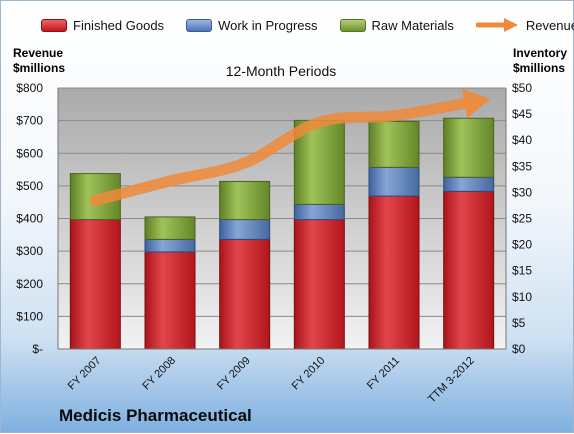 The width and height of the screenshot is (574, 434). Describe the element at coordinates (85, 374) in the screenshot. I see `x-tick-label: FY 2007` at that location.